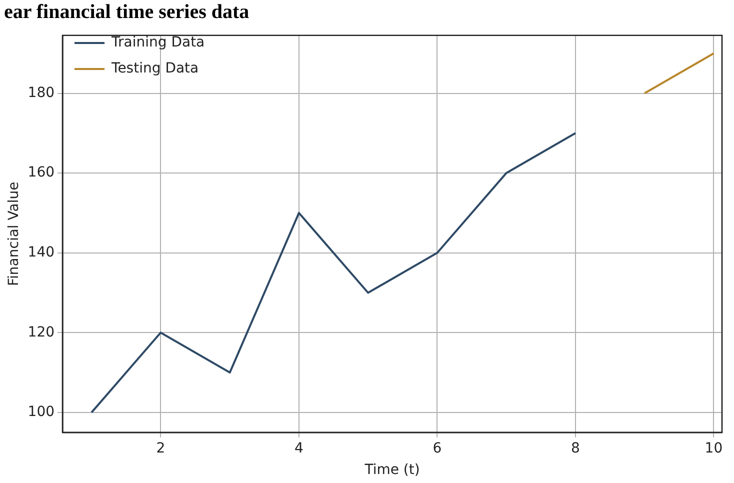 The height and width of the screenshot is (483, 734). What do you see at coordinates (713, 448) in the screenshot?
I see `x-tick-label: 10` at bounding box center [713, 448].